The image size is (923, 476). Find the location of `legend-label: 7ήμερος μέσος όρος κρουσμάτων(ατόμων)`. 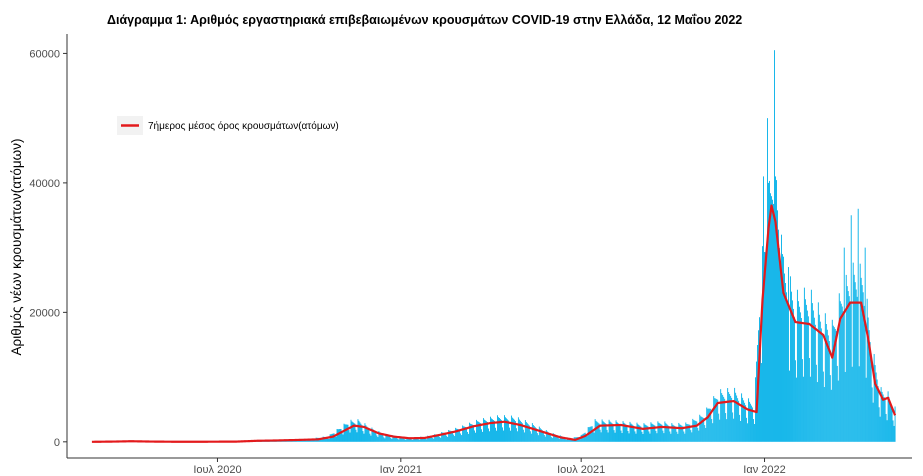

legend-label: 7ήμερος μέσος όρος κρουσμάτων(ατόμων) is located at coordinates (243, 126).